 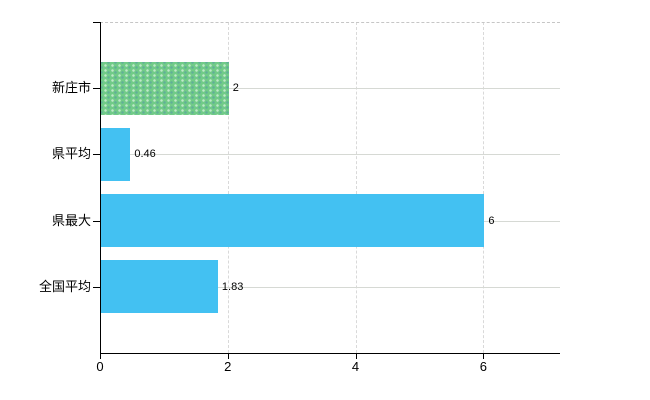 I want to click on x-axis-tick-label: 4, so click(x=355, y=366).